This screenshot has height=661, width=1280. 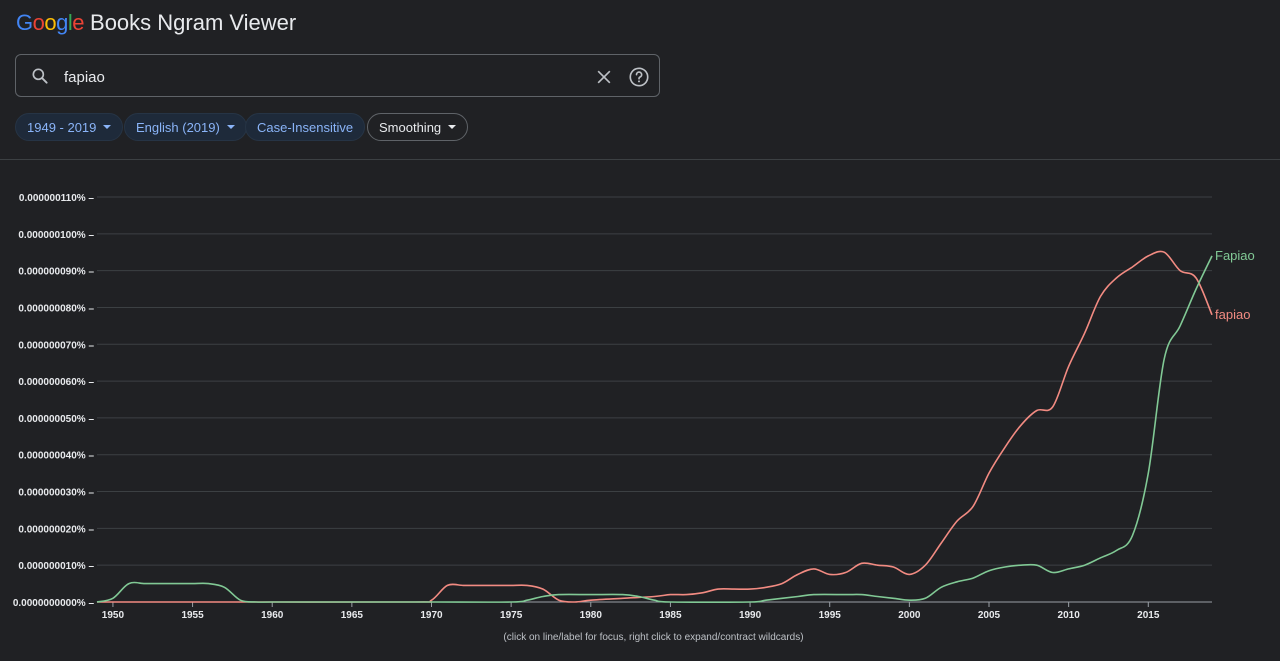 I want to click on x-tick-label: 1950, so click(x=113, y=615).